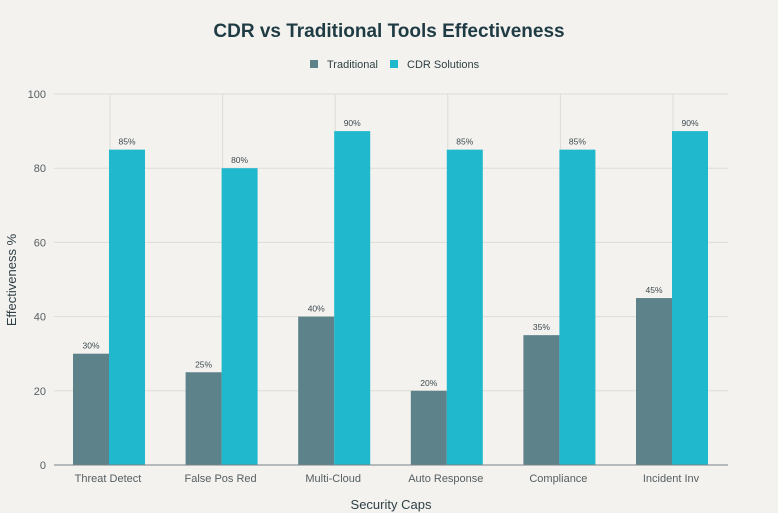 This screenshot has width=778, height=513. I want to click on y-axis-label: Effectiveness %, so click(11, 279).